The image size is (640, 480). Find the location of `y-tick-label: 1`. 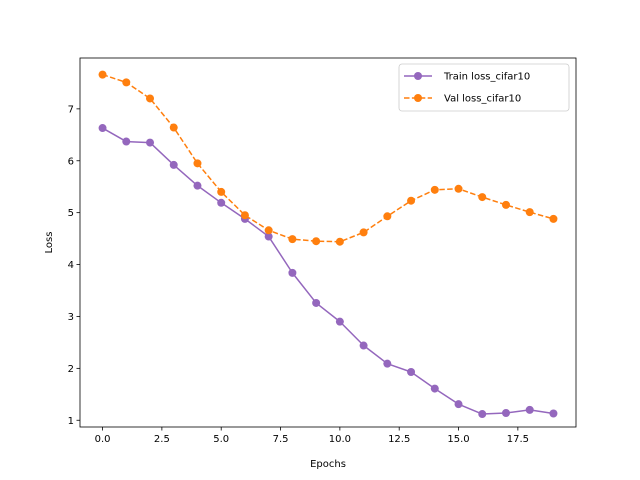

y-tick-label: 1 is located at coordinates (71, 421).